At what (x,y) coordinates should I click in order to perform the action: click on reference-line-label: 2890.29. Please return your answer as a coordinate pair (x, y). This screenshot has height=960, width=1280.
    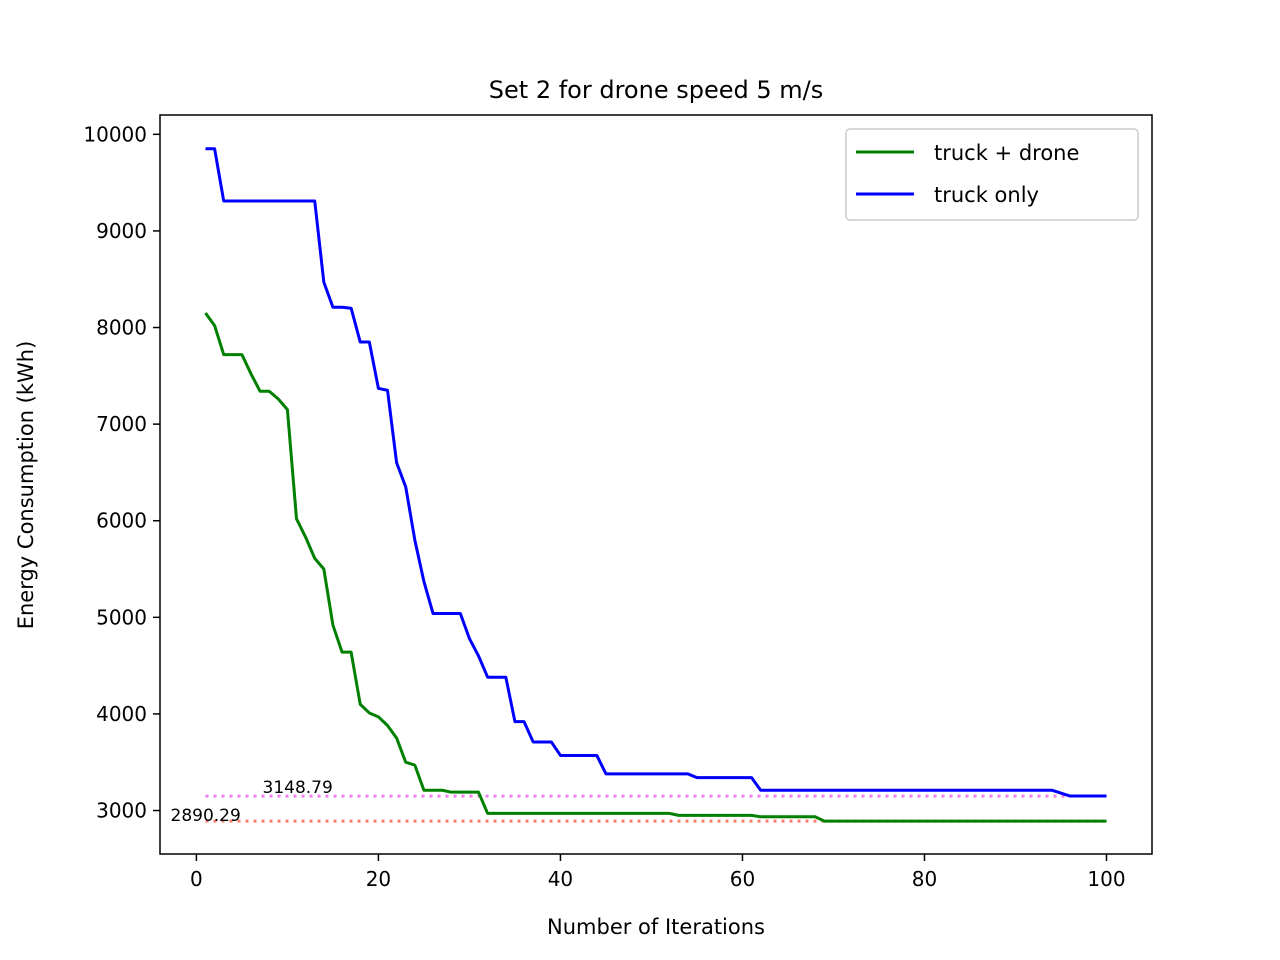
    Looking at the image, I should click on (206, 816).